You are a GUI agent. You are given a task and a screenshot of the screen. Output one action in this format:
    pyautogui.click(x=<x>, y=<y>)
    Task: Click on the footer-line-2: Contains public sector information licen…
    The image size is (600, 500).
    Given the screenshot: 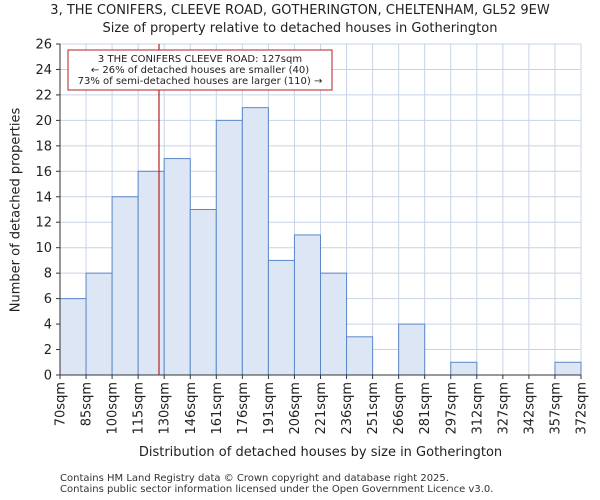 What is the action you would take?
    pyautogui.click(x=277, y=489)
    